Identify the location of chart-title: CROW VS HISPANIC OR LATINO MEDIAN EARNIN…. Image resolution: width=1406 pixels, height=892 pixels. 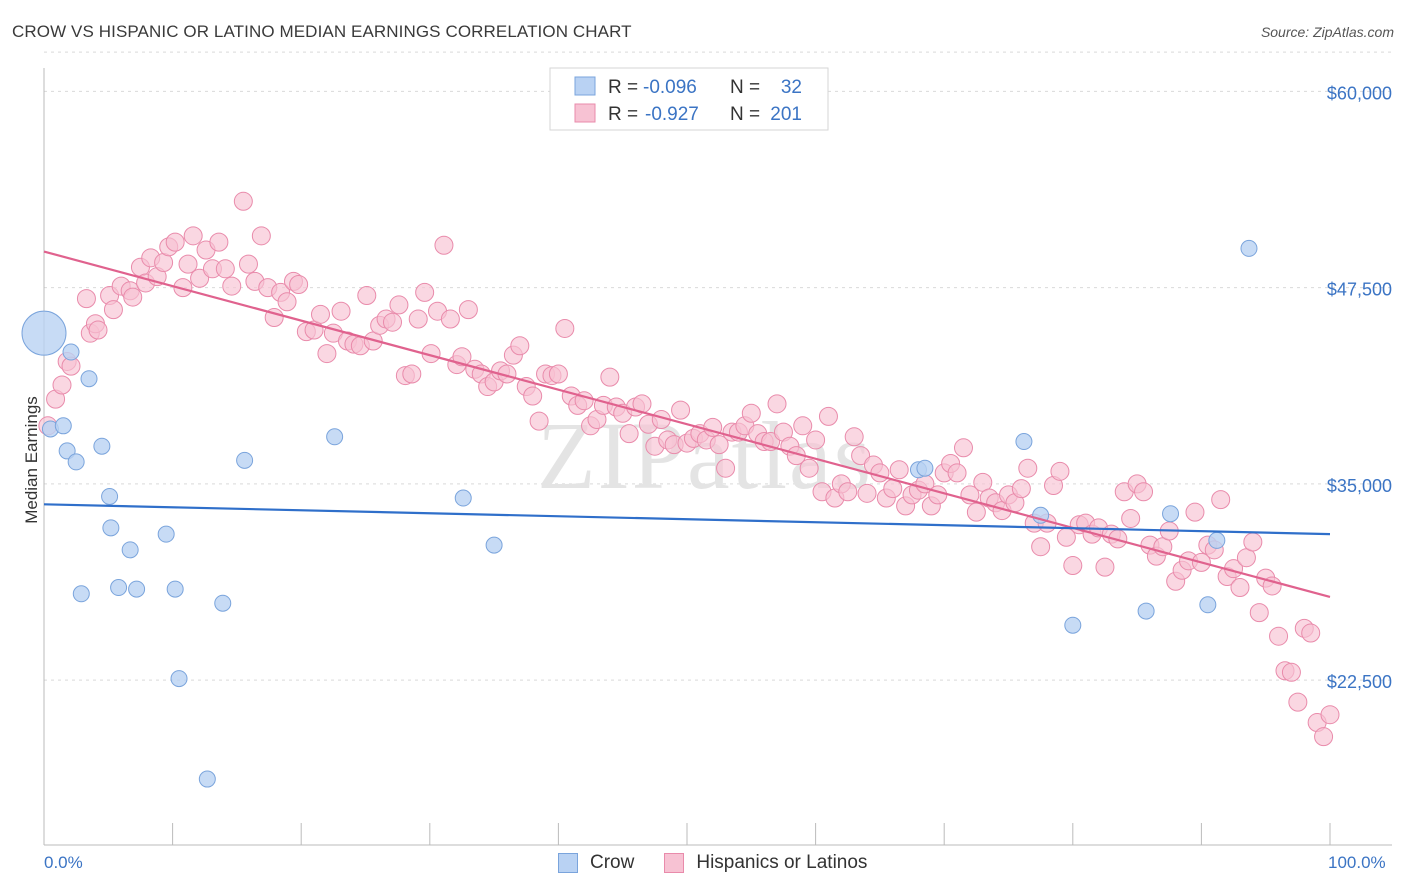
(322, 31).